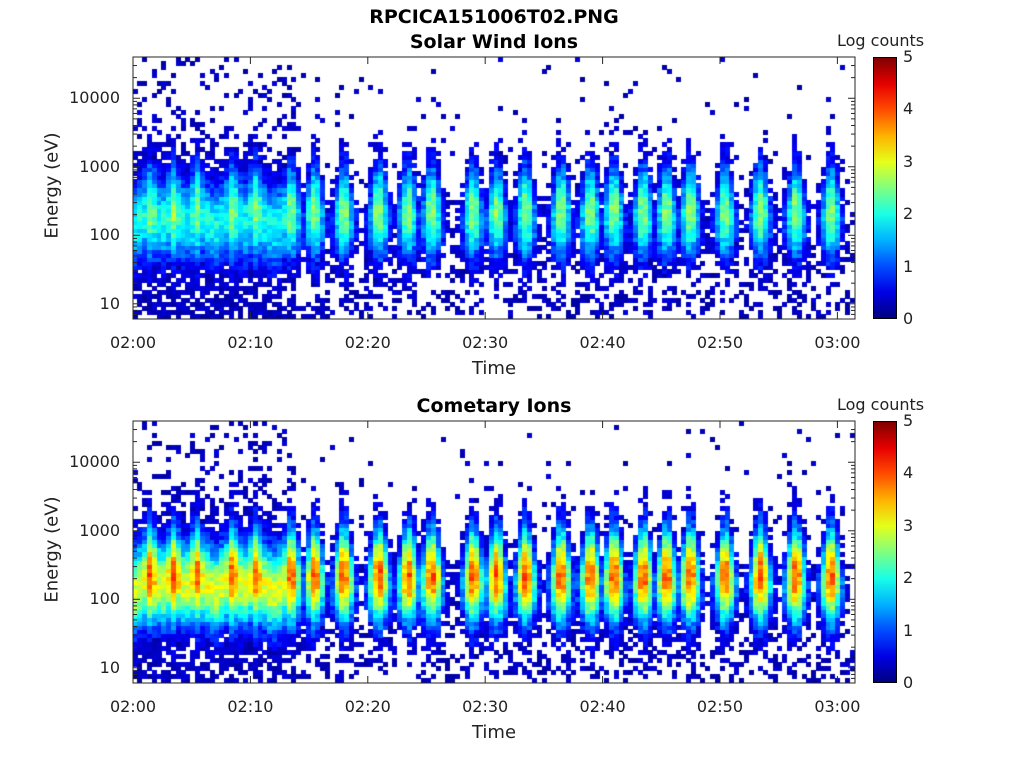 This screenshot has height=768, width=1024. What do you see at coordinates (494, 732) in the screenshot?
I see `x-axis-label-cometary: Time` at bounding box center [494, 732].